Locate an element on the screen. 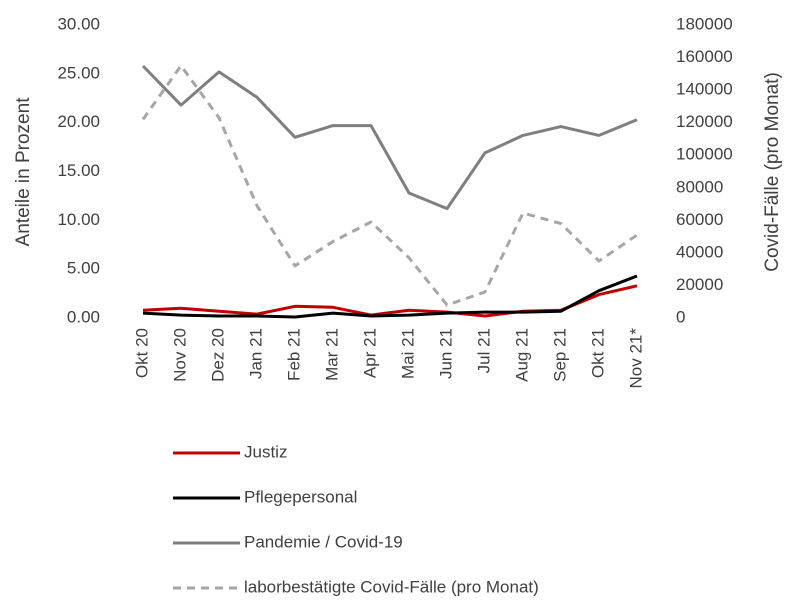 This screenshot has height=606, width=792. legend-label: laborbestätigte Covid-Fälle (pro Monat) is located at coordinates (391, 586).